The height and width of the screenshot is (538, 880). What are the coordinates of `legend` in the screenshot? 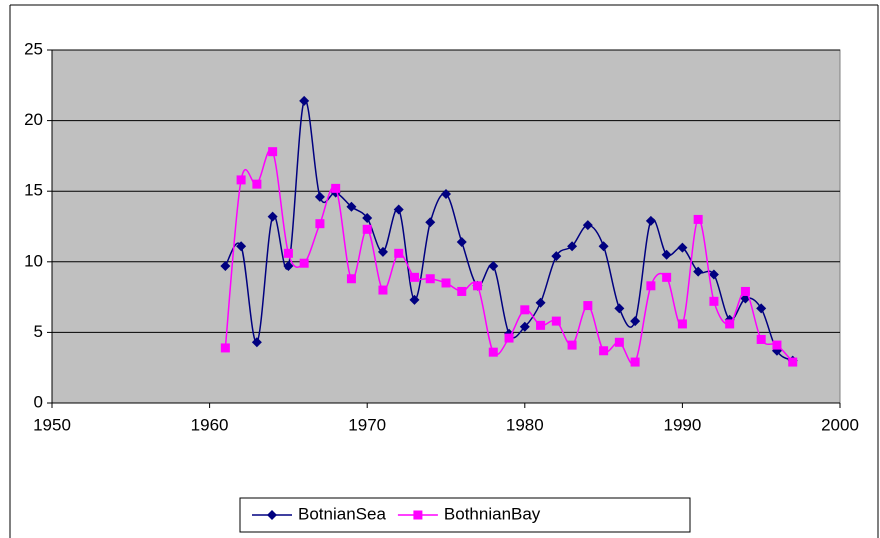 It's located at (465, 515).